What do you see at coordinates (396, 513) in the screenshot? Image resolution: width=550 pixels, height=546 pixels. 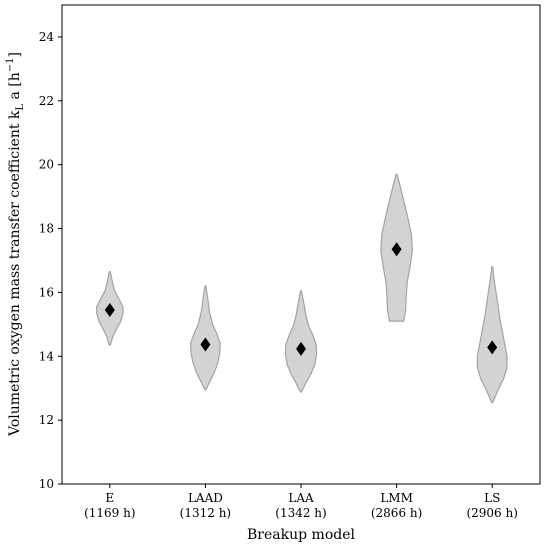 I see `x-tick-sublabel: (2866 h)` at bounding box center [396, 513].